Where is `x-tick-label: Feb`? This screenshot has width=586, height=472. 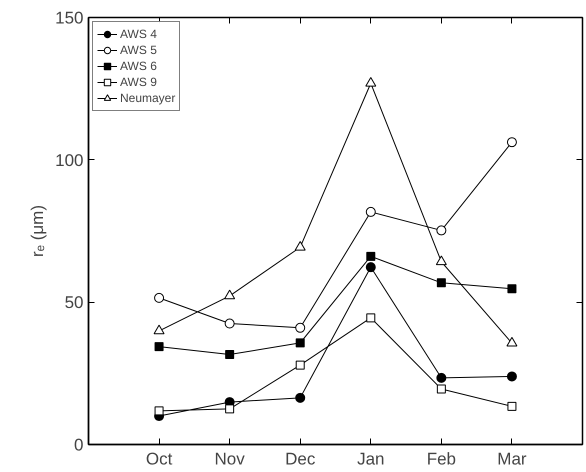 x-tick-label: Feb is located at coordinates (441, 459).